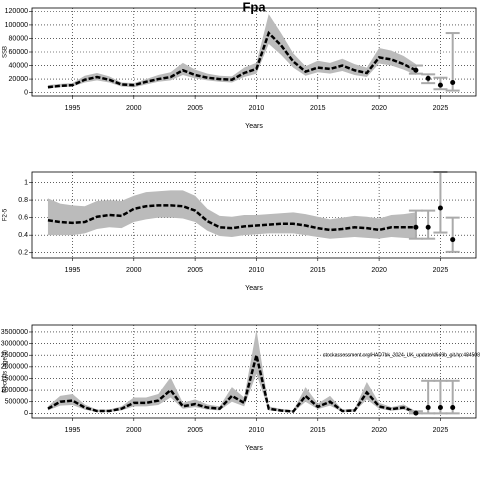 The image size is (480, 480). Describe the element at coordinates (14, 332) in the screenshot. I see `y-tick-label: 3500000` at that location.